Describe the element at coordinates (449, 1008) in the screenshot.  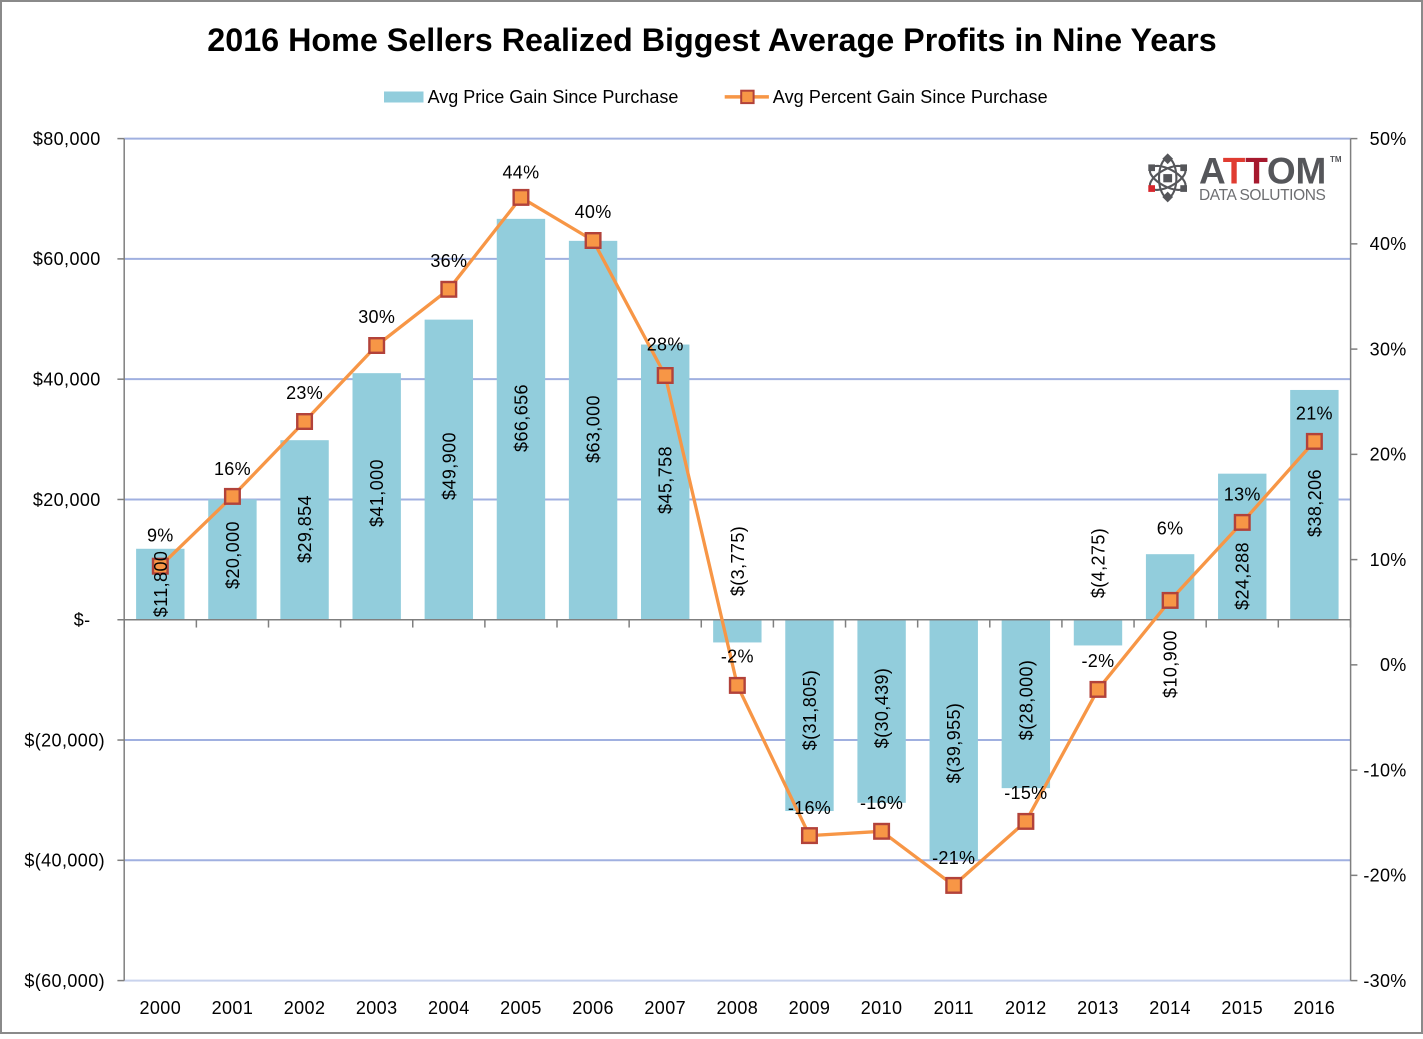
I see `svg-text: 2004` at that location.